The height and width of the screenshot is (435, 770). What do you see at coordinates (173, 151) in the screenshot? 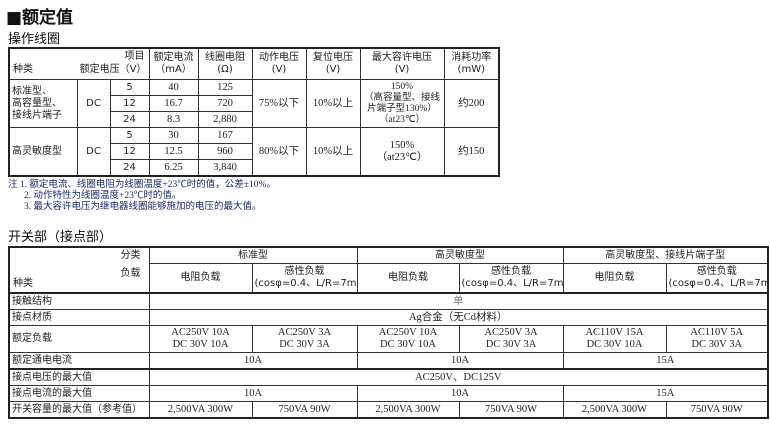
I see `current-cell: 12.5` at bounding box center [173, 151].